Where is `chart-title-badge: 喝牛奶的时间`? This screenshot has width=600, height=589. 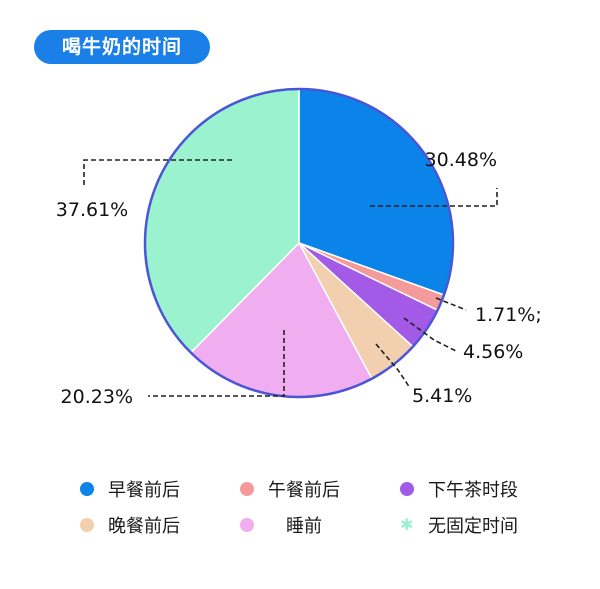 chart-title-badge: 喝牛奶的时间 is located at coordinates (122, 47).